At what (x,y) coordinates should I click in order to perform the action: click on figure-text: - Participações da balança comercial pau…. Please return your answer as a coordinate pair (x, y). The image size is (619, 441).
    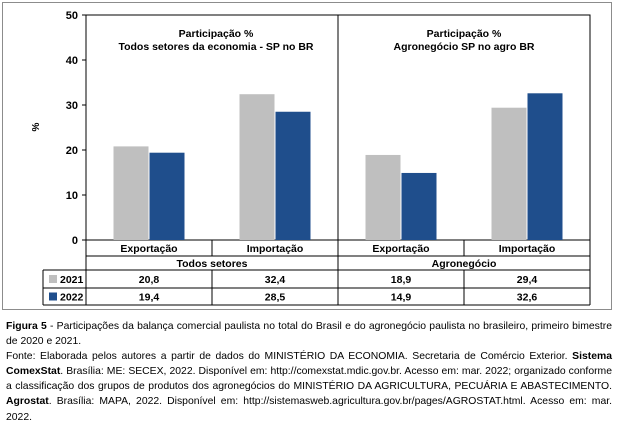
    Looking at the image, I should click on (309, 334).